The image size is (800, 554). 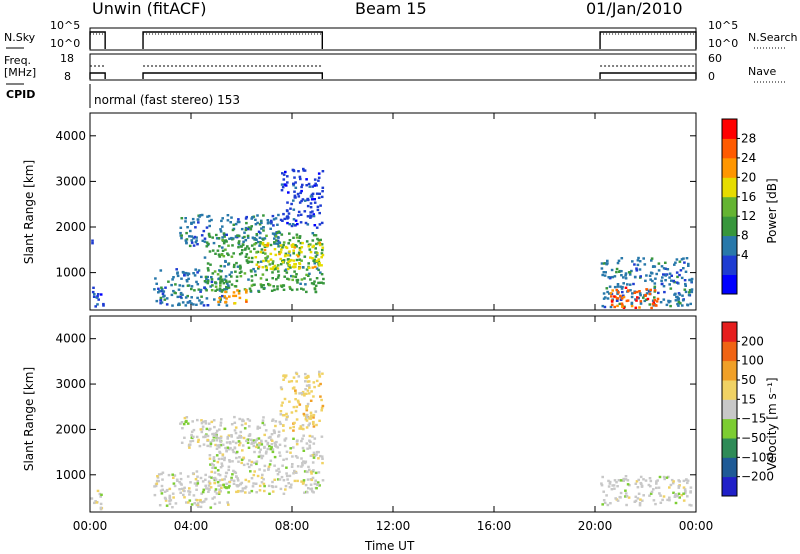 I want to click on velocity-colorbar-swatch, so click(x=729, y=370).